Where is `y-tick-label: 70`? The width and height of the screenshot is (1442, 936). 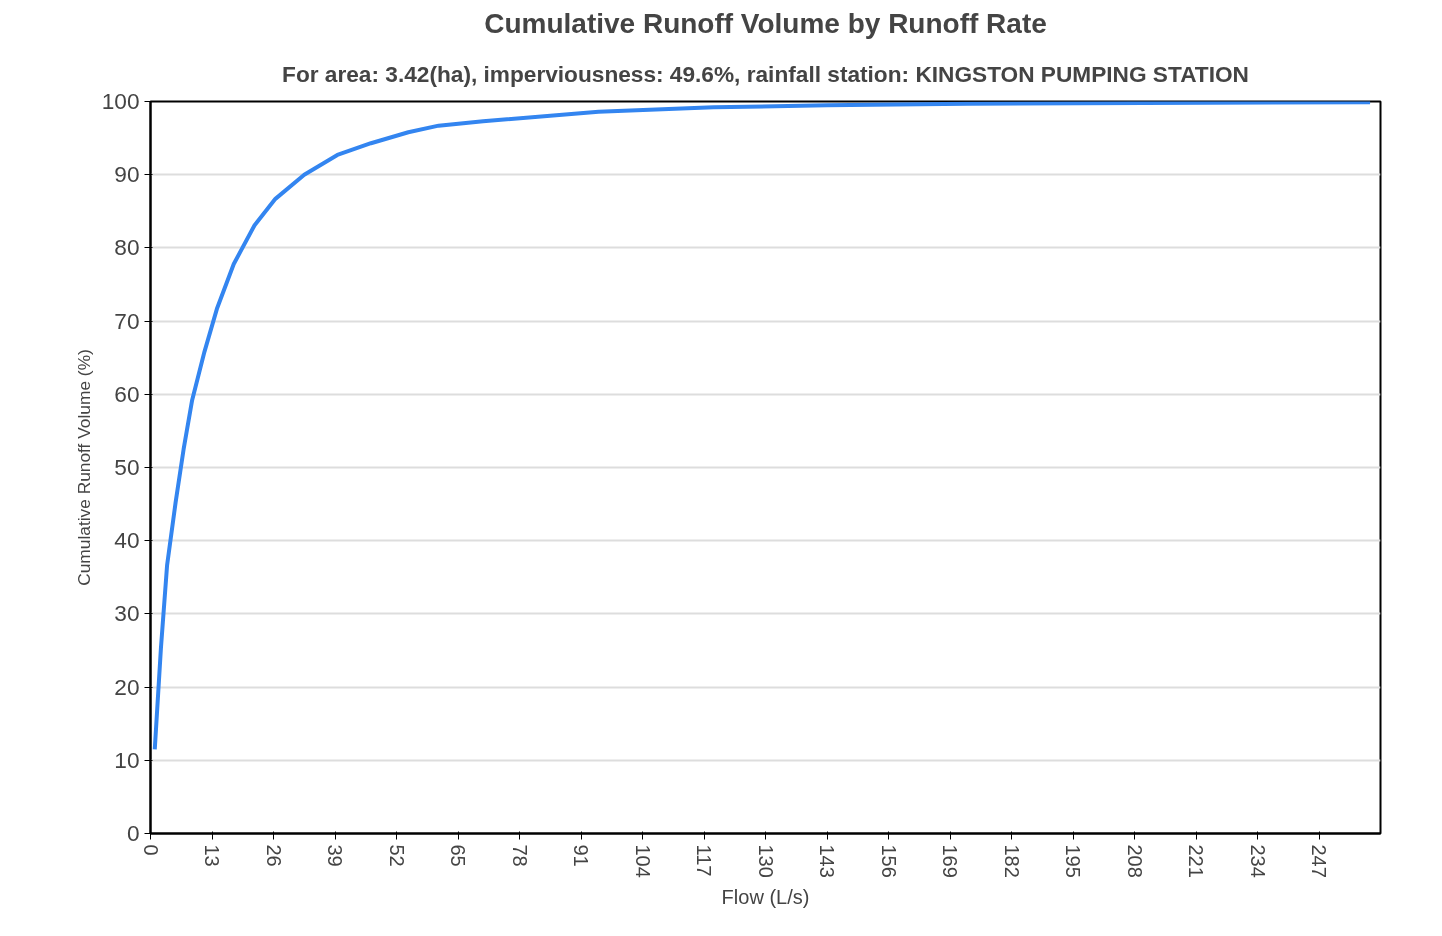 y-tick-label: 70 is located at coordinates (127, 320).